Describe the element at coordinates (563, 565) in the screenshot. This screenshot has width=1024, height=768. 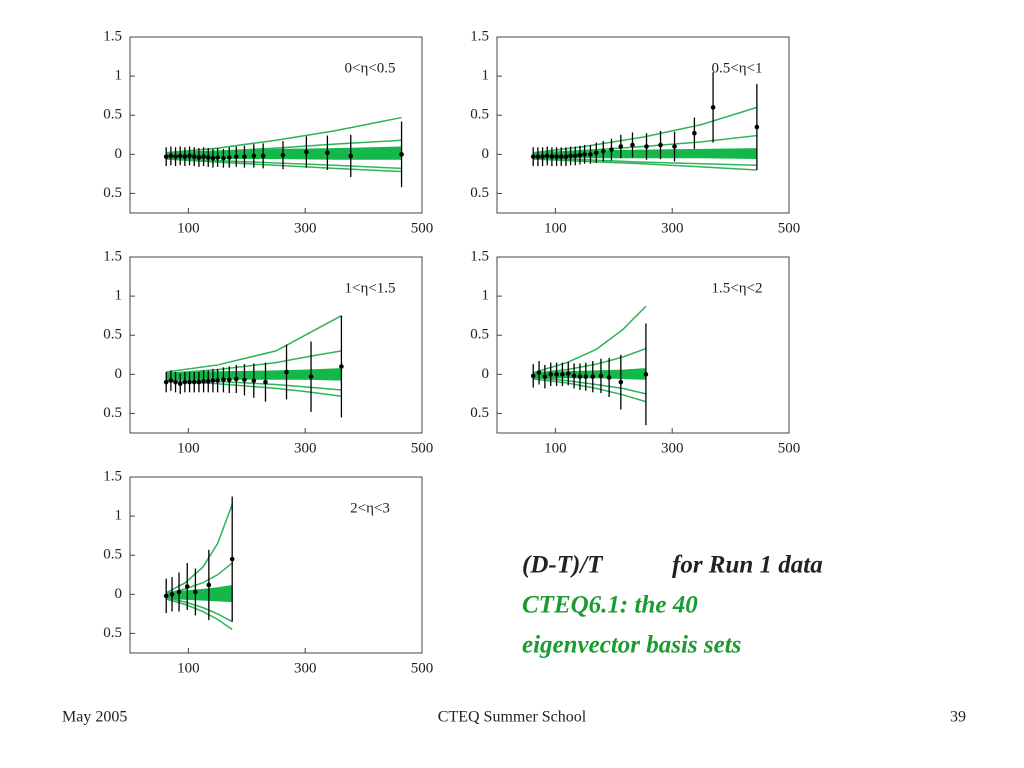
I see `heading: (D-T)/T` at that location.